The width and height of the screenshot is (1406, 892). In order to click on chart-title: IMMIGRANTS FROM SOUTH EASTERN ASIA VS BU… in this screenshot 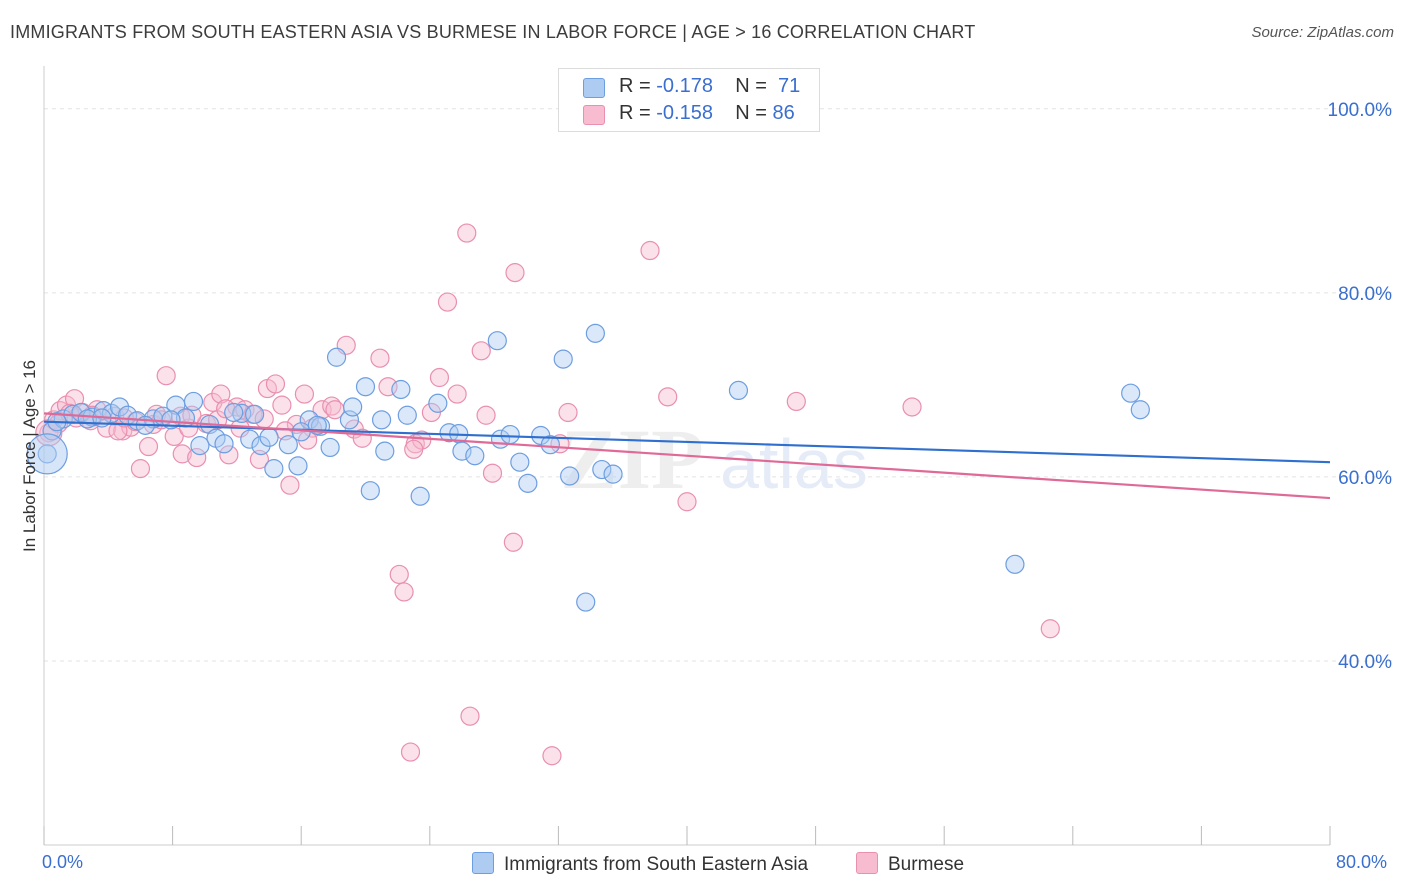, I will do `click(493, 32)`.